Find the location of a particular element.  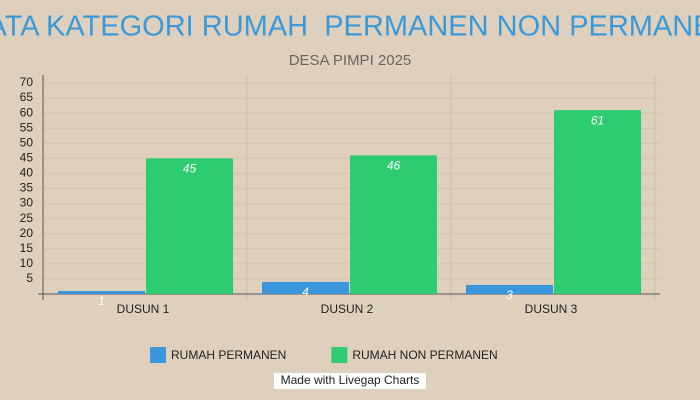

legend-label: RUMAH NON PERMANEN is located at coordinates (424, 355).